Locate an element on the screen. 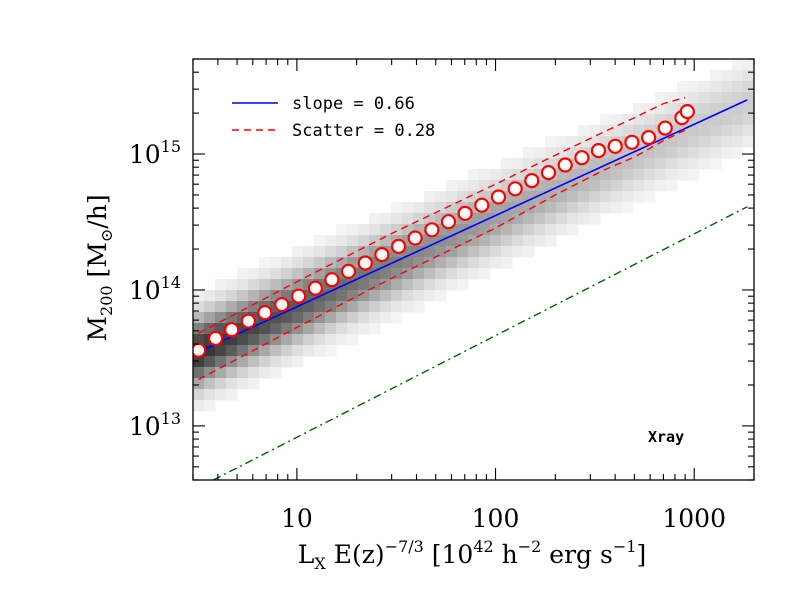 The width and height of the screenshot is (800, 600). y-tick-labels: 1013 1014 1015 is located at coordinates (155, 289).